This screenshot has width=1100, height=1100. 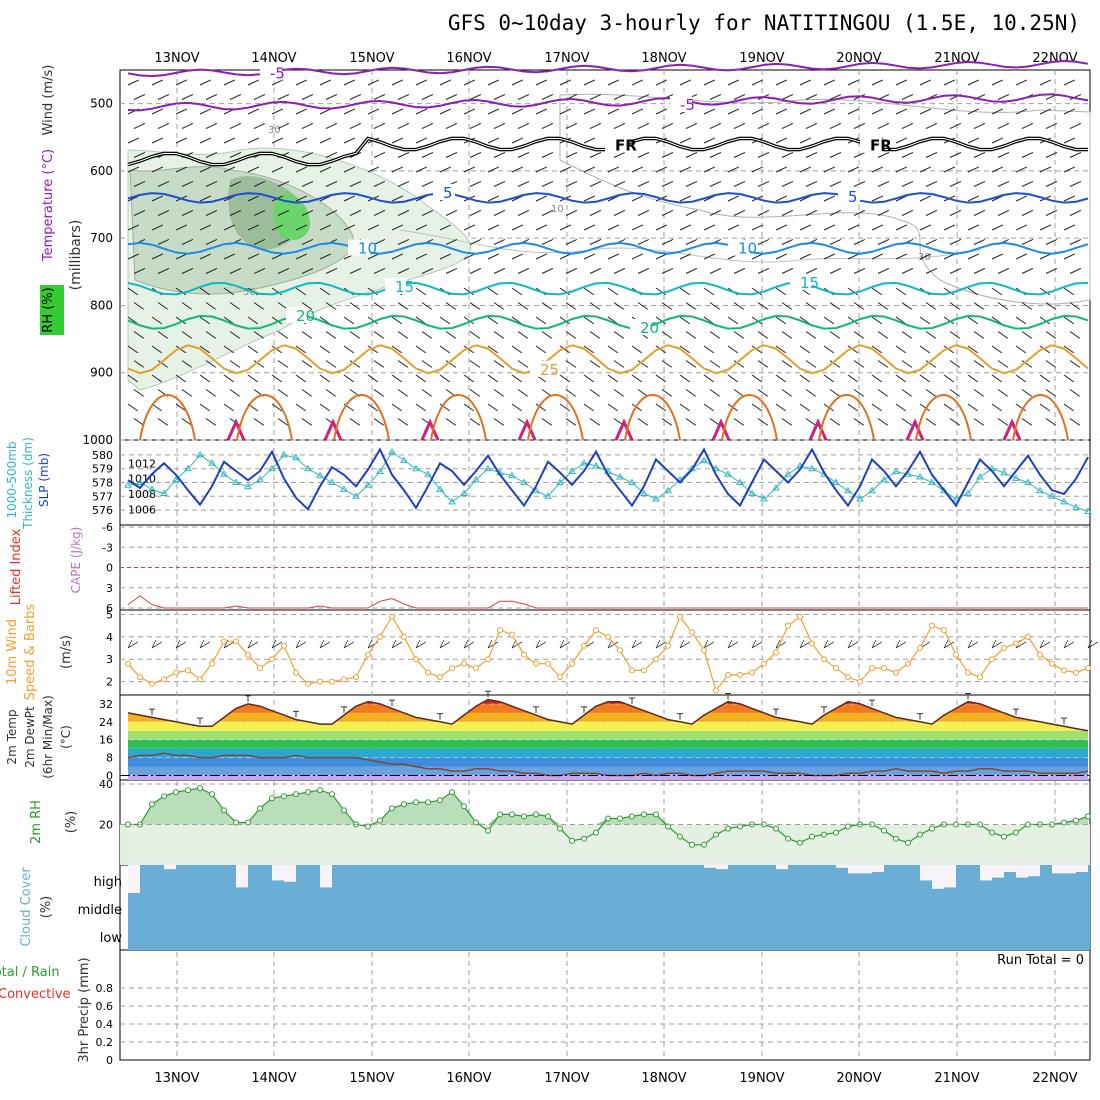 What do you see at coordinates (687, 105) in the screenshot?
I see `isotherm-label: -5` at bounding box center [687, 105].